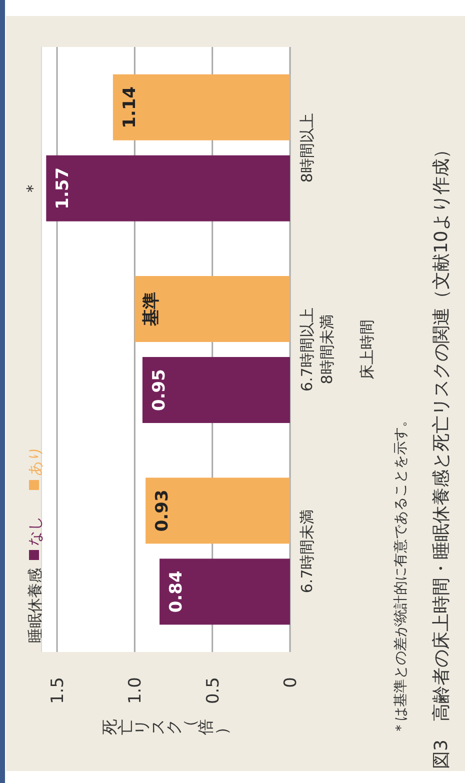 The image size is (465, 783). I want to click on y-tick-label: 6.7時間以上 8時間未満, so click(317, 350).